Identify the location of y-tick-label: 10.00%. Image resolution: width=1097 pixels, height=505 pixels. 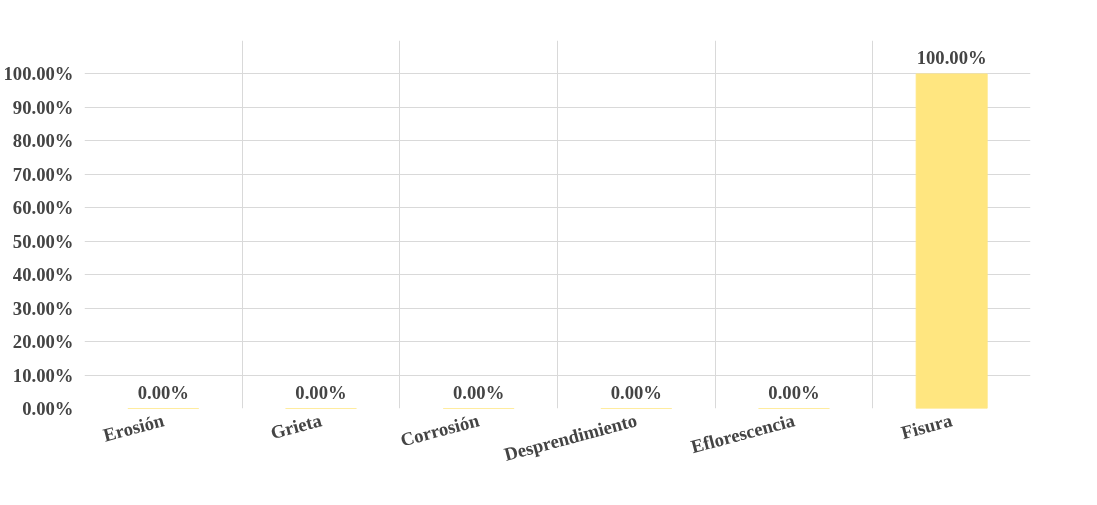
(43, 375).